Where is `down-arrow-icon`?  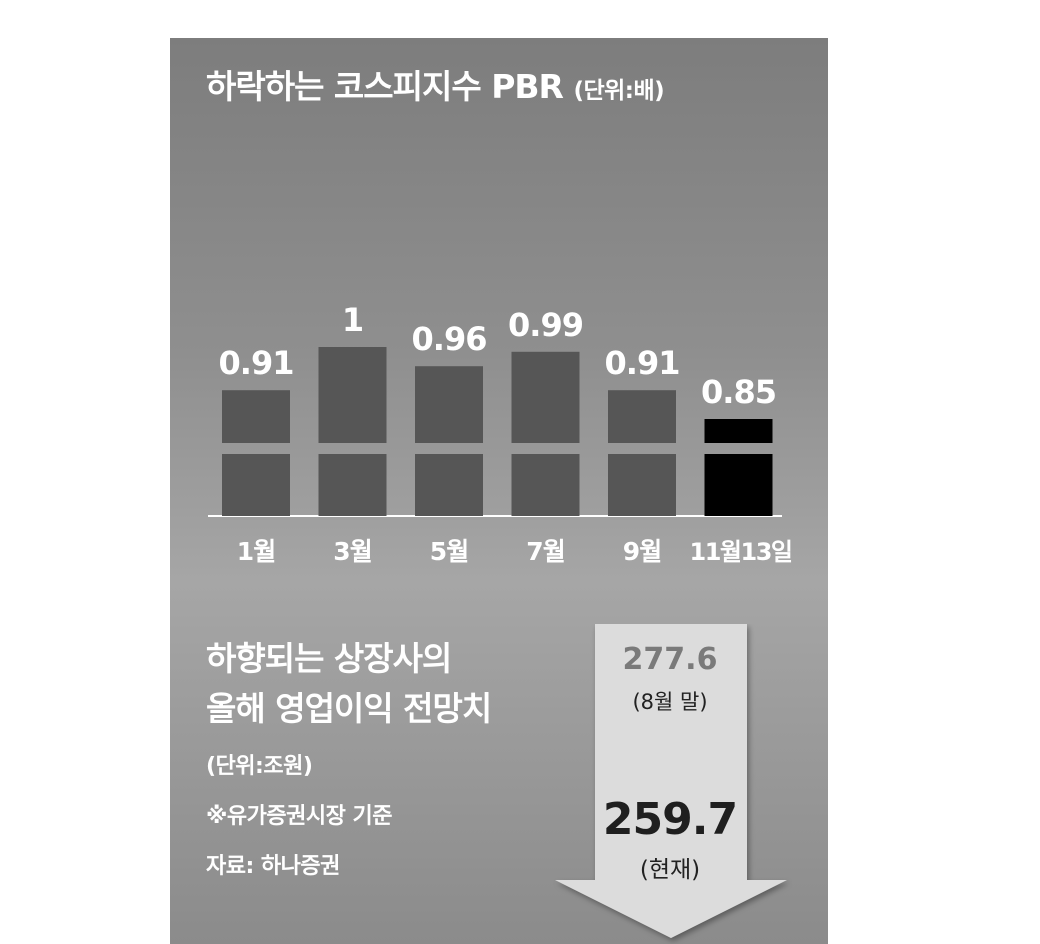
down-arrow-icon is located at coordinates (671, 781).